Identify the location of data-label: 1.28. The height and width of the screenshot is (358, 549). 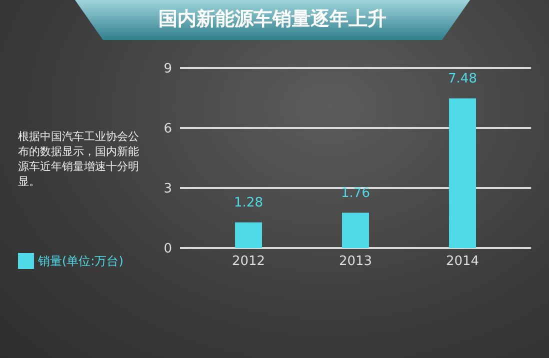
(248, 202).